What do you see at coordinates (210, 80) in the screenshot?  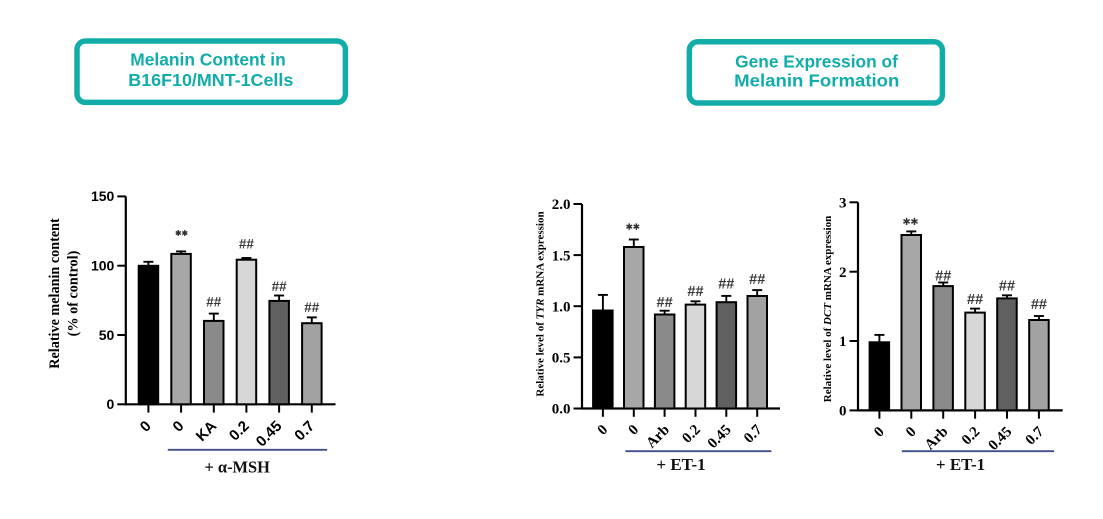 I see `svg-text: B16F10/MNT-1Cells` at bounding box center [210, 80].